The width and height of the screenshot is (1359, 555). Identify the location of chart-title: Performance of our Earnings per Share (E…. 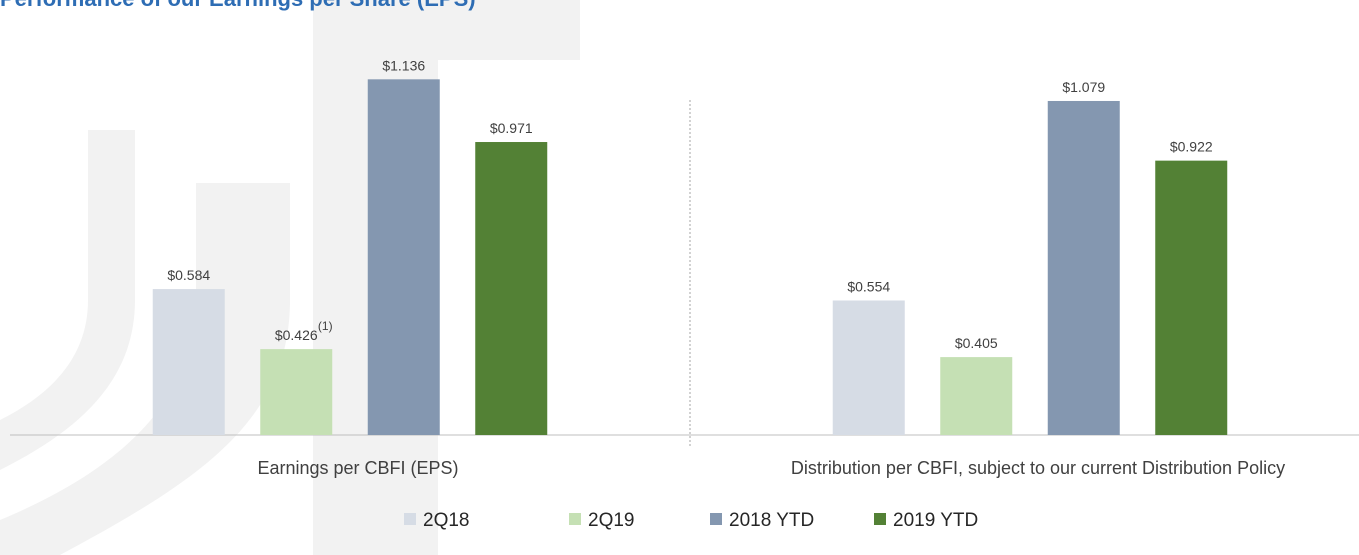
(238, 5).